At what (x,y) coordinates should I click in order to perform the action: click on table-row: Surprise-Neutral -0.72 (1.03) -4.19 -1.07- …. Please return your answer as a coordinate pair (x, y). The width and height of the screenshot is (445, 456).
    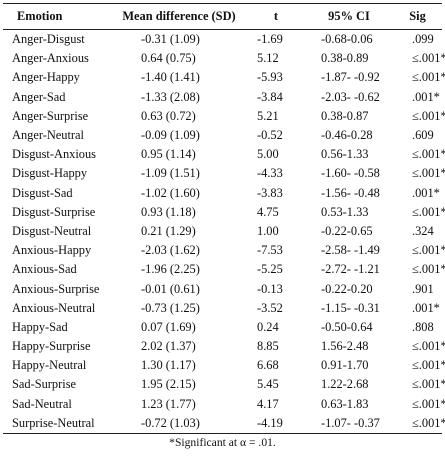
    Looking at the image, I should click on (224, 423).